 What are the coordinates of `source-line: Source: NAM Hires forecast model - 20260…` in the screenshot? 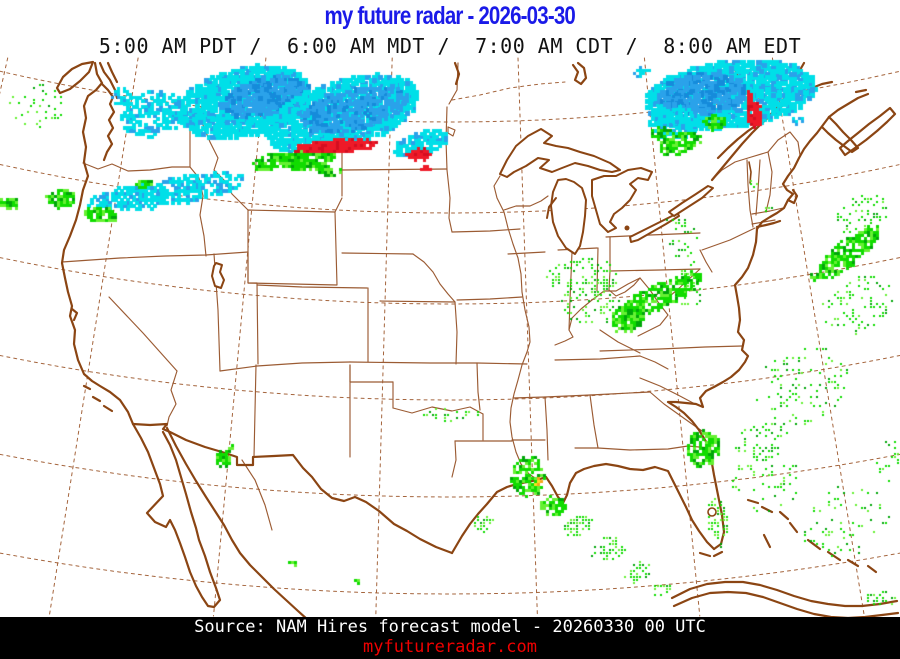 It's located at (450, 627).